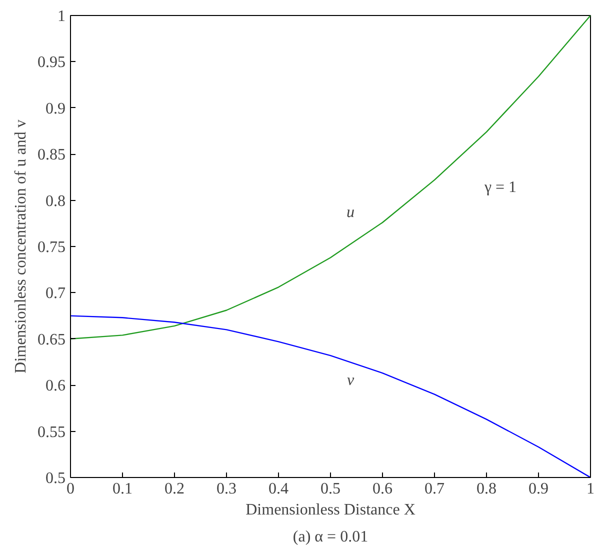  I want to click on y-tick-label: 0.5, so click(56, 478).